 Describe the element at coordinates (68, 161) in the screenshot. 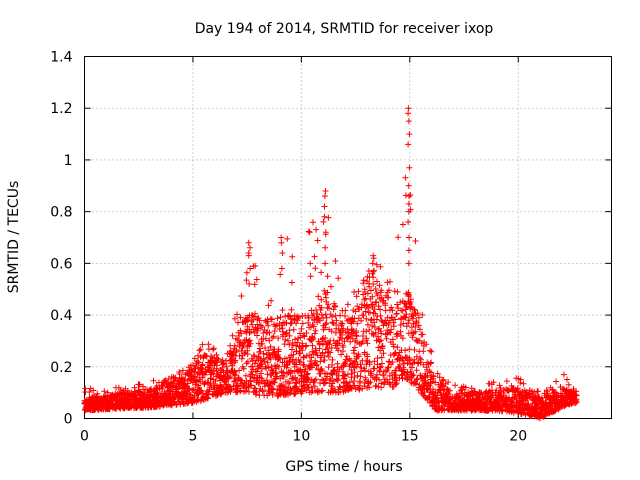

I see `y-tick-label: 1` at that location.